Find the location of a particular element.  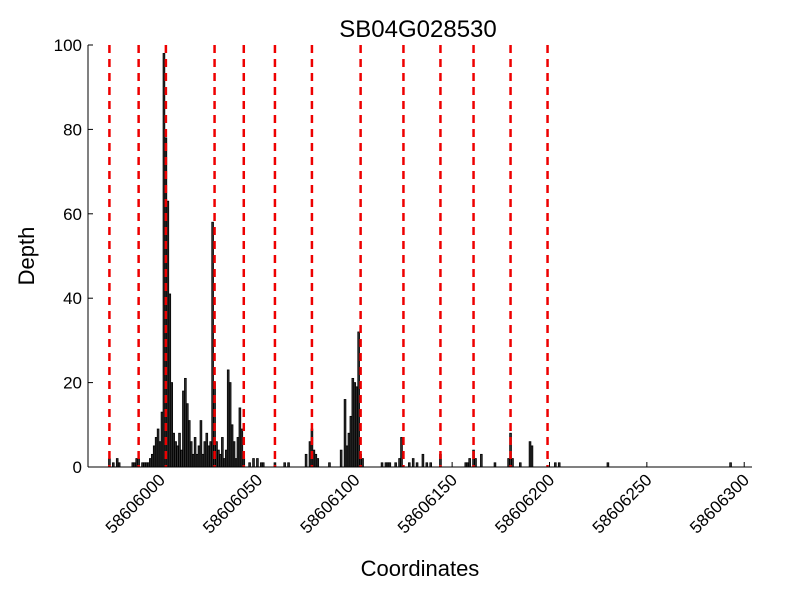

x-tick-label: 58606150 is located at coordinates (427, 503).